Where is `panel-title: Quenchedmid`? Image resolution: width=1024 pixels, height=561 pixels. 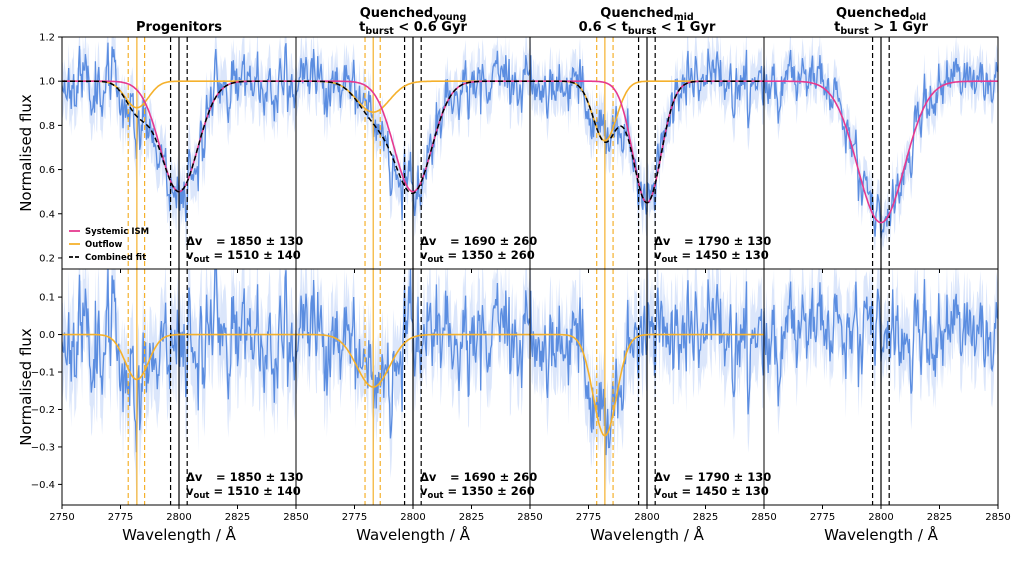 panel-title: Quenchedmid is located at coordinates (646, 14).